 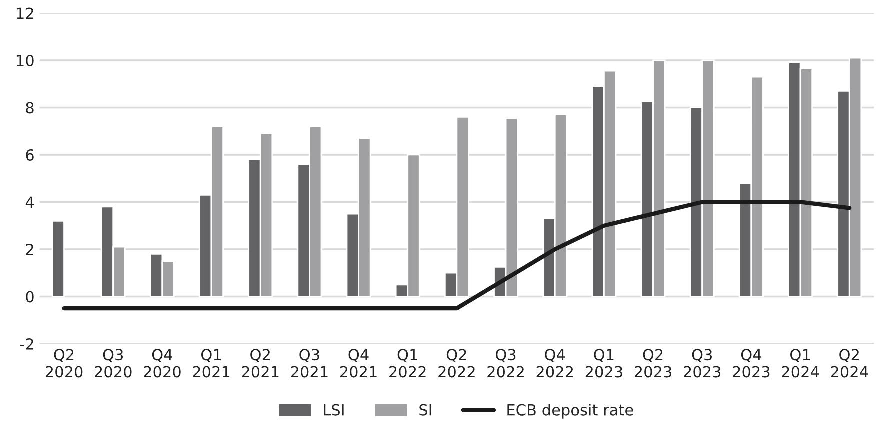 I want to click on x-tick-label: Q3 2023, so click(x=702, y=363).